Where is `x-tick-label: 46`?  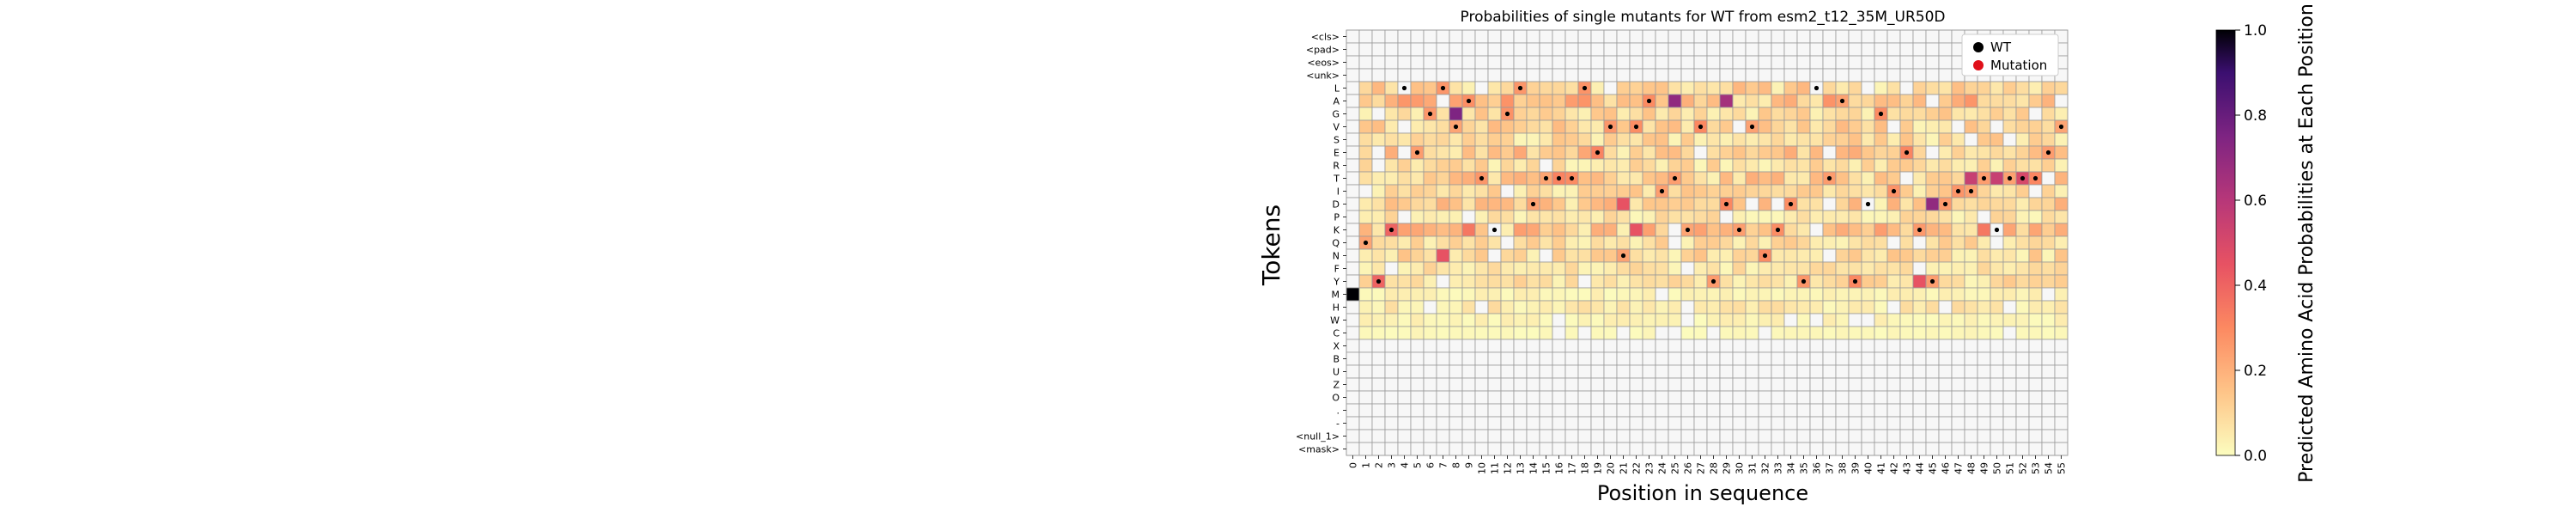 x-tick-label: 46 is located at coordinates (1946, 468).